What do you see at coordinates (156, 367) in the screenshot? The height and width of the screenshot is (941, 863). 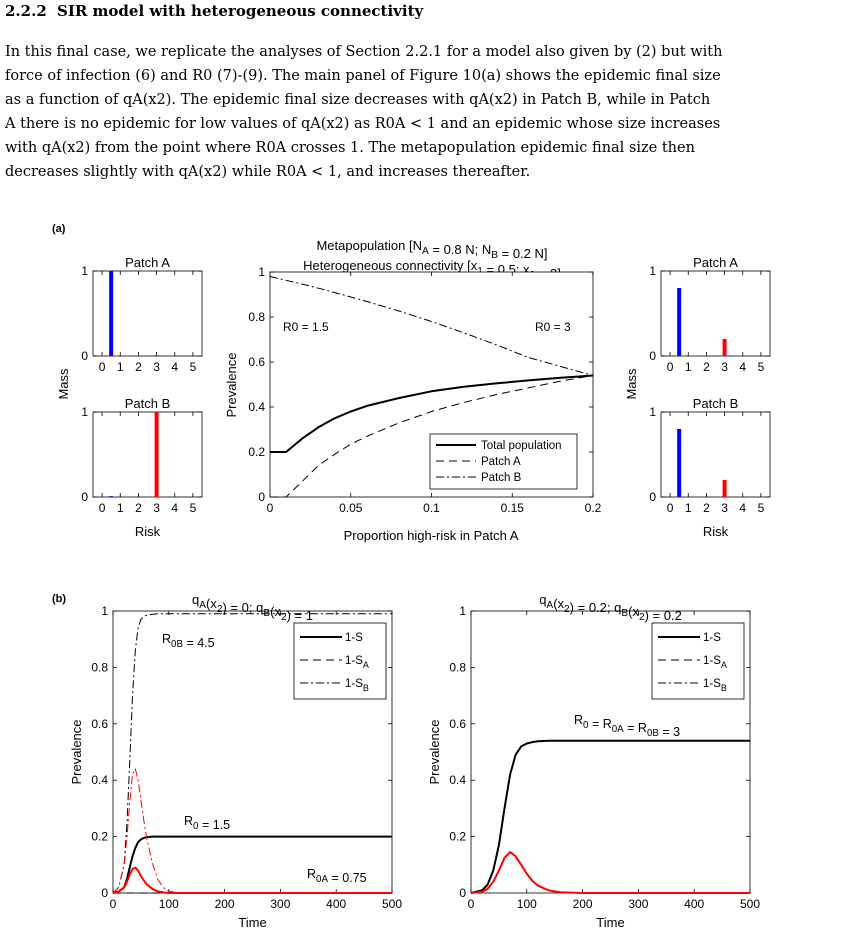 I see `a-left-patchA-xtick-label: 3` at bounding box center [156, 367].